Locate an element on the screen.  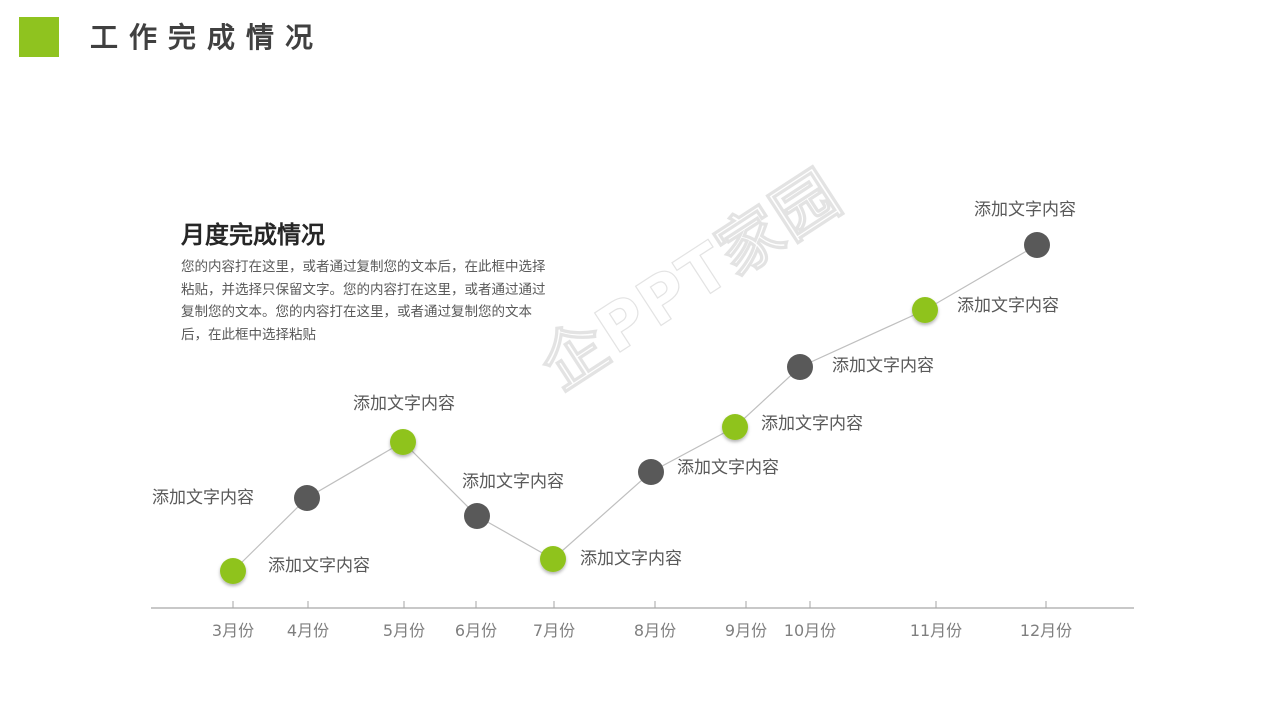
x-axis-tick-label: 6月份 is located at coordinates (476, 630).